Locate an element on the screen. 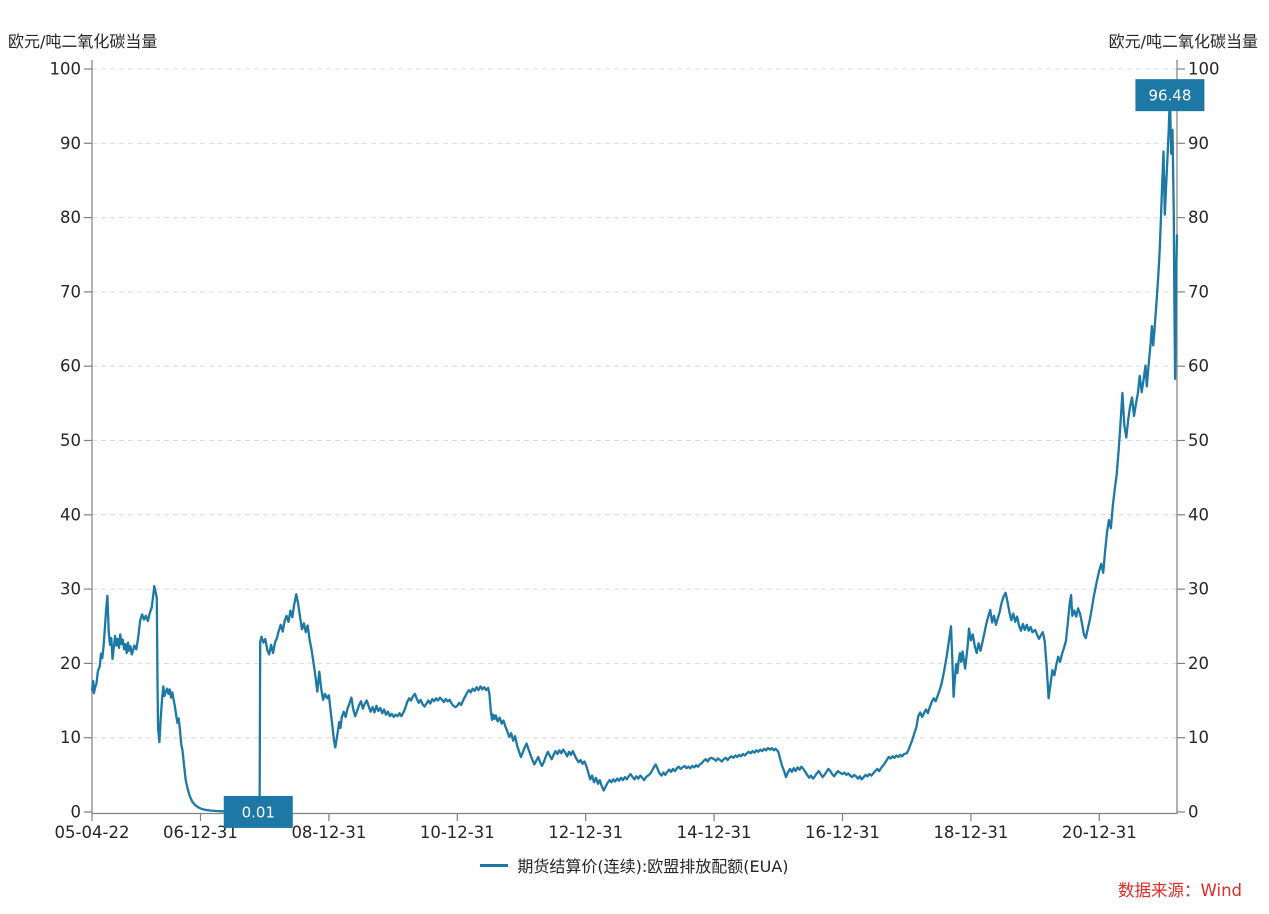 The image size is (1269, 914). y-tick-label-left: 30 is located at coordinates (70, 589).